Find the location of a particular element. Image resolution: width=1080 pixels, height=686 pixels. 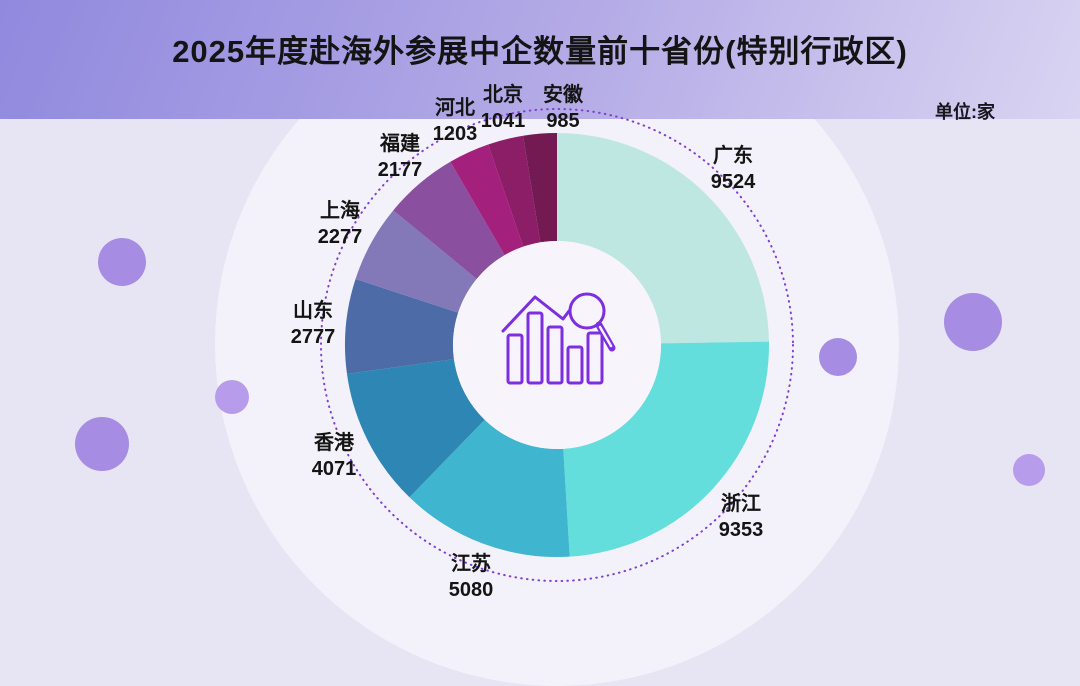

donut-hole is located at coordinates (557, 345).